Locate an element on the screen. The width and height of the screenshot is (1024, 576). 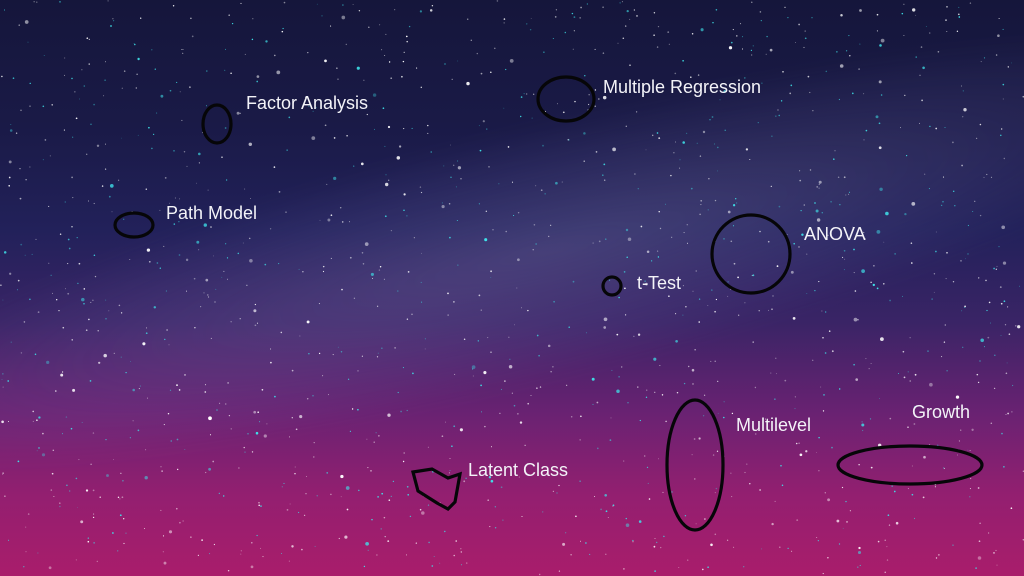
multilevel-hotspot is located at coordinates (695, 465).